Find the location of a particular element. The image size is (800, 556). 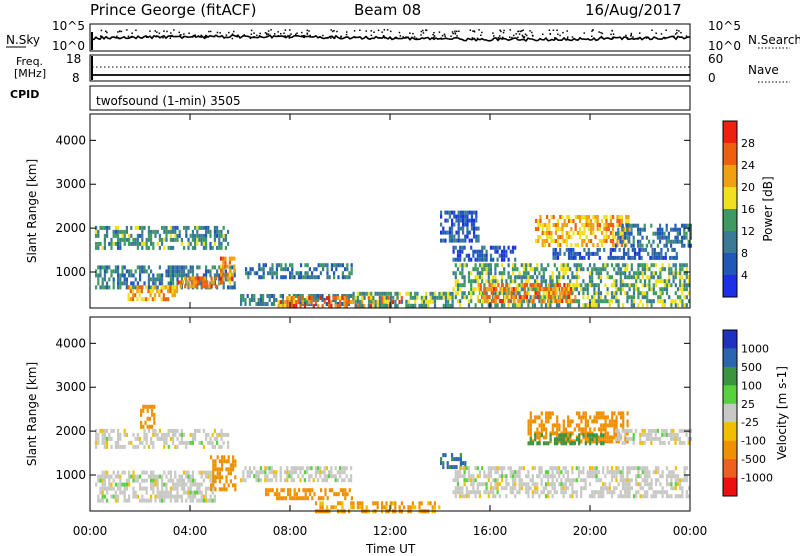

x-tick-label: 08:00 is located at coordinates (290, 531).